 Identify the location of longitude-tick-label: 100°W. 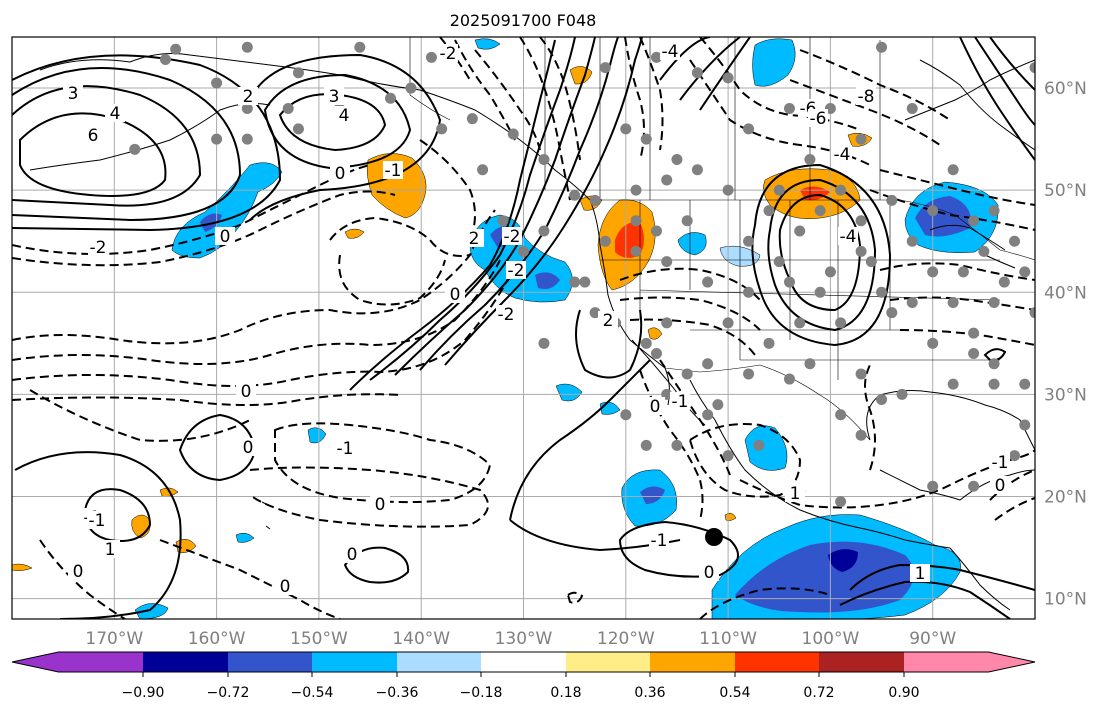
(831, 639).